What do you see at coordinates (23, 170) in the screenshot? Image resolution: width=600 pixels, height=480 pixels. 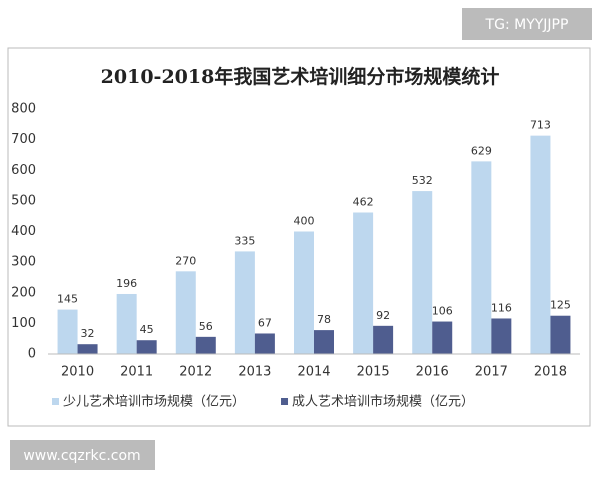 I see `y-tick-label: 600` at bounding box center [23, 170].